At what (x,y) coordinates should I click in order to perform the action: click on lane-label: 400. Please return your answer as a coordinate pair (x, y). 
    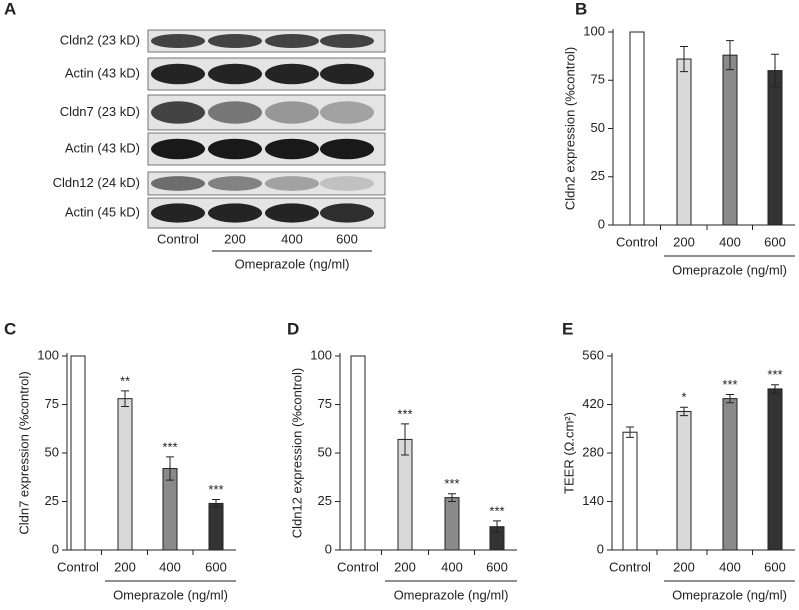
    Looking at the image, I should click on (292, 238).